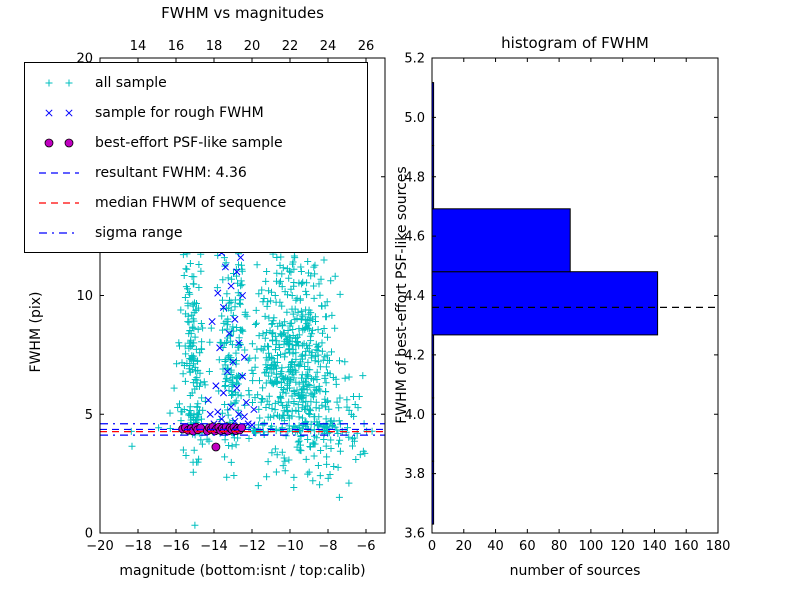 The width and height of the screenshot is (800, 600). I want to click on legend-label: resultant FWHM: 4.36, so click(171, 173).